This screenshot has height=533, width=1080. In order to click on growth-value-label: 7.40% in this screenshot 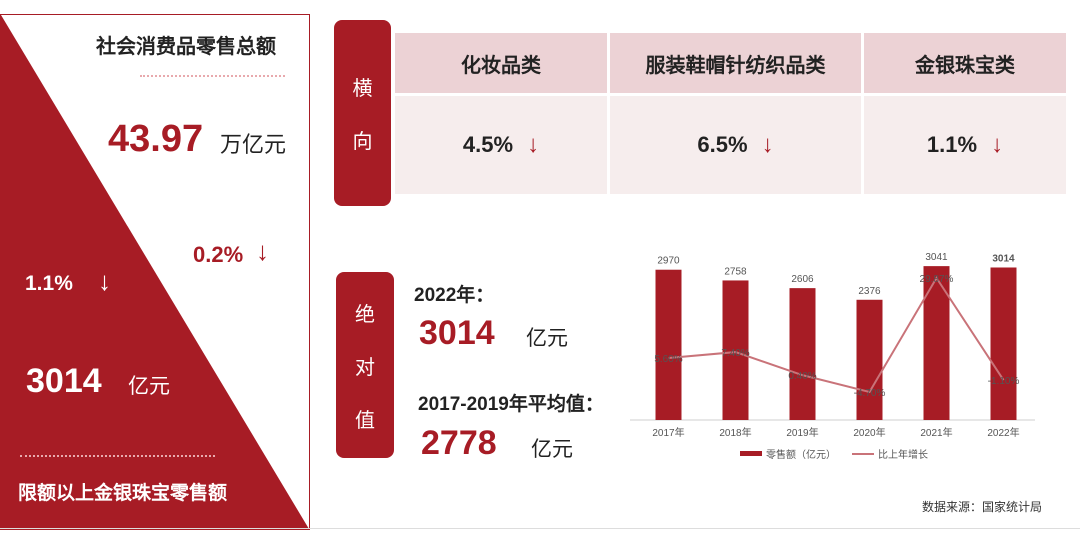, I will do `click(735, 353)`.